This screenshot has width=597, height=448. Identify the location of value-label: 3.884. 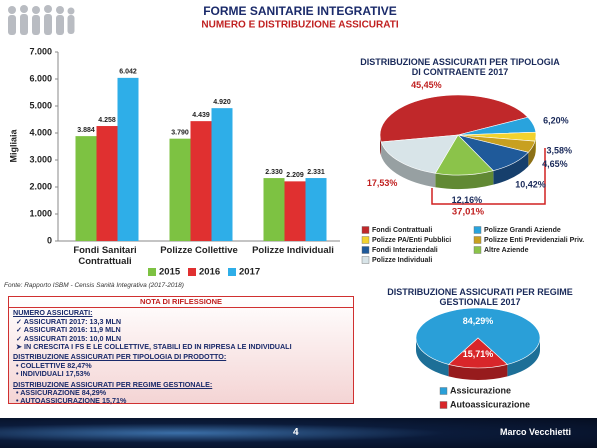
(86, 130).